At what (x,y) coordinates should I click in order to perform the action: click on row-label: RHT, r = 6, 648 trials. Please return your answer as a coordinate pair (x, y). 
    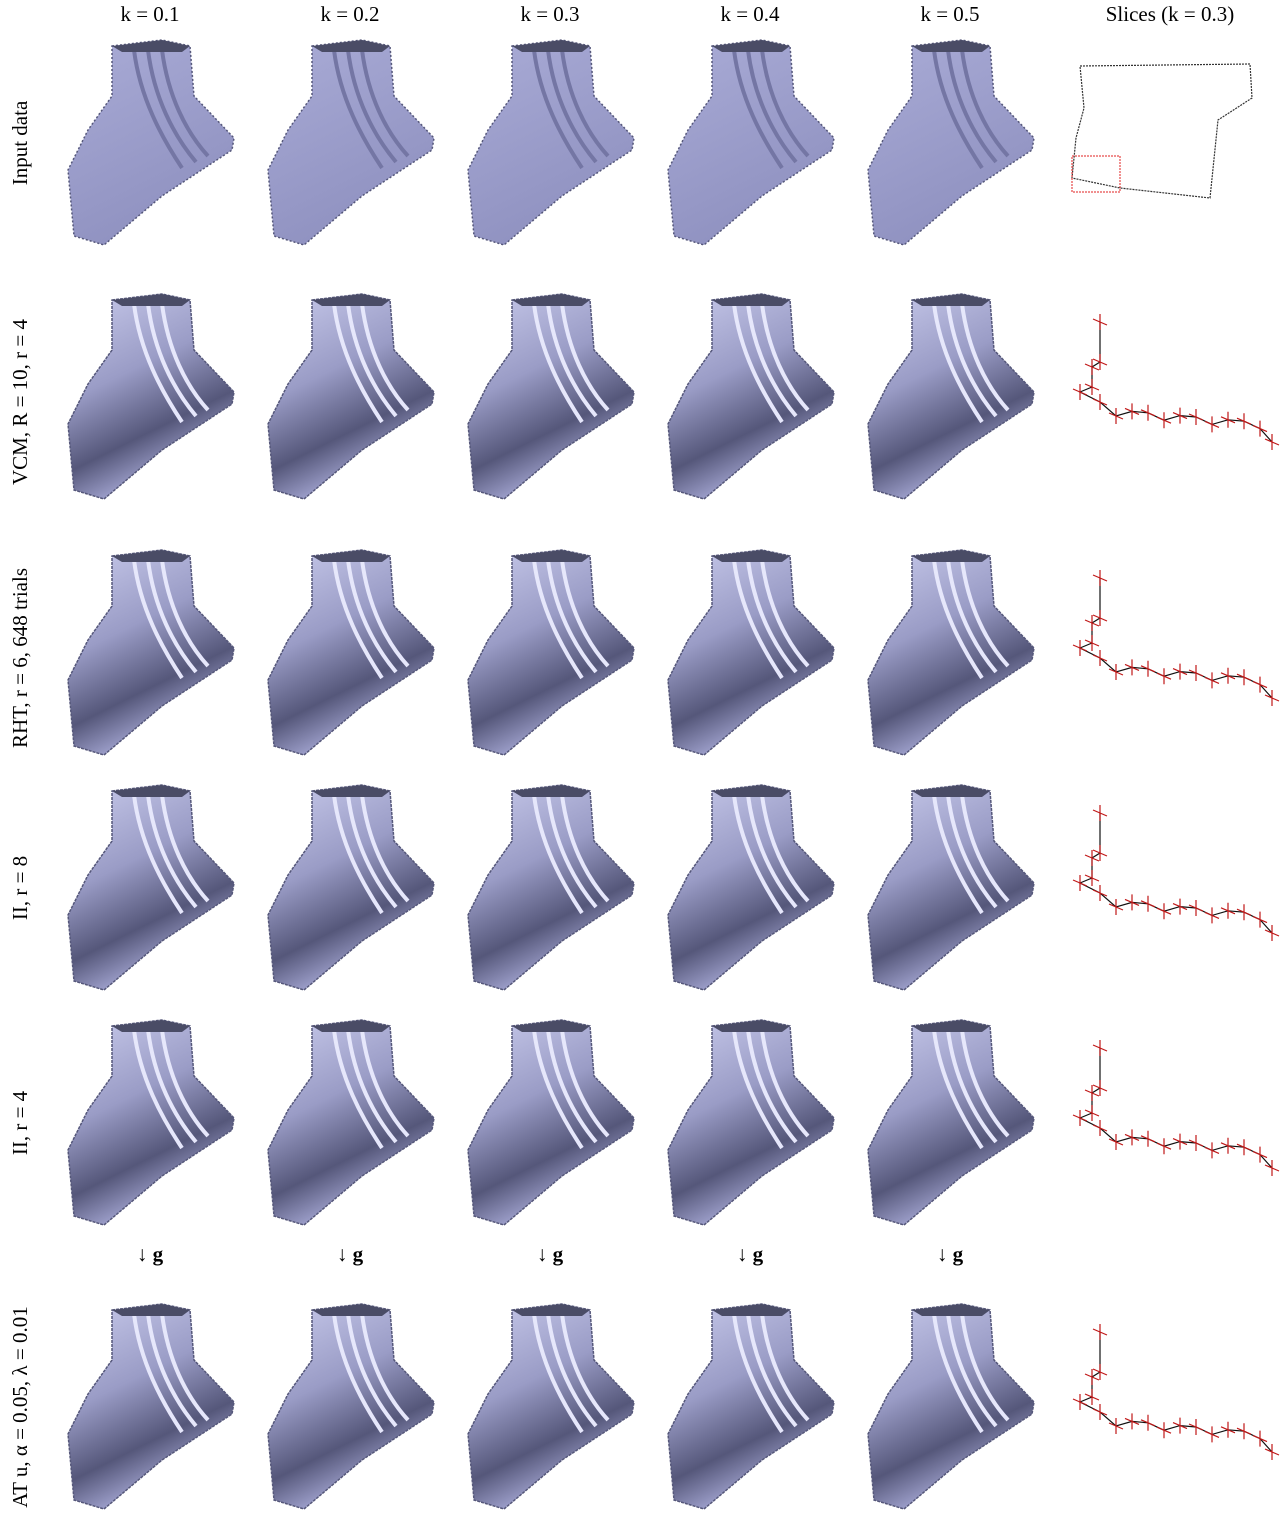
    Looking at the image, I should click on (20, 658).